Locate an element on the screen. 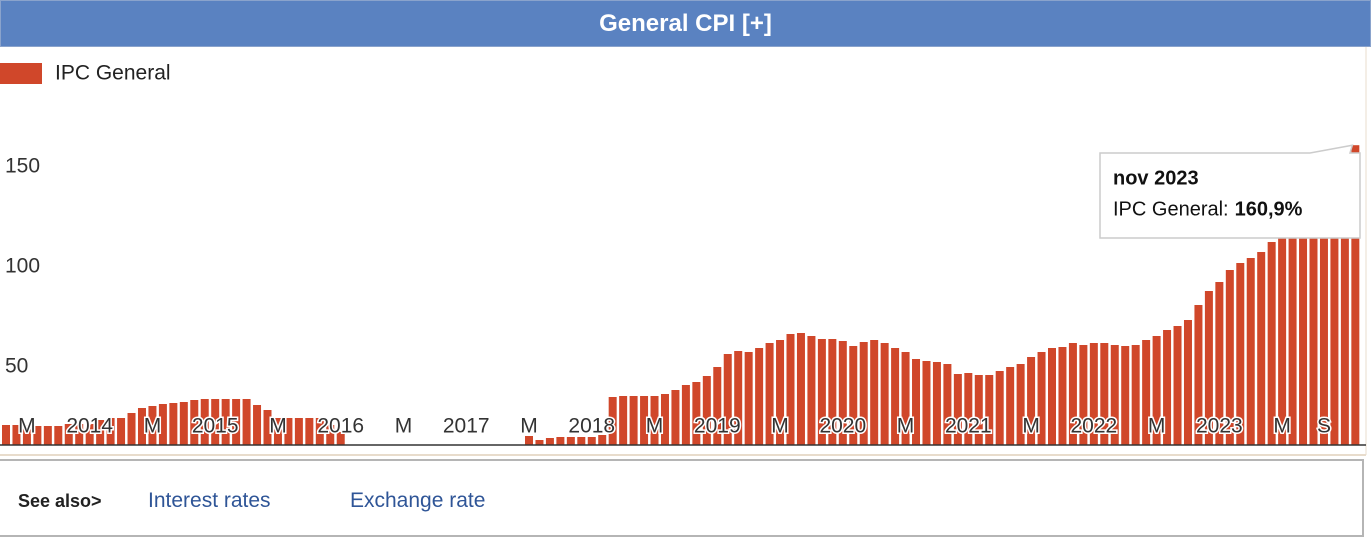 This screenshot has height=537, width=1371. tooltip: nov 2023 IPC General: 160,9% is located at coordinates (1230, 191).